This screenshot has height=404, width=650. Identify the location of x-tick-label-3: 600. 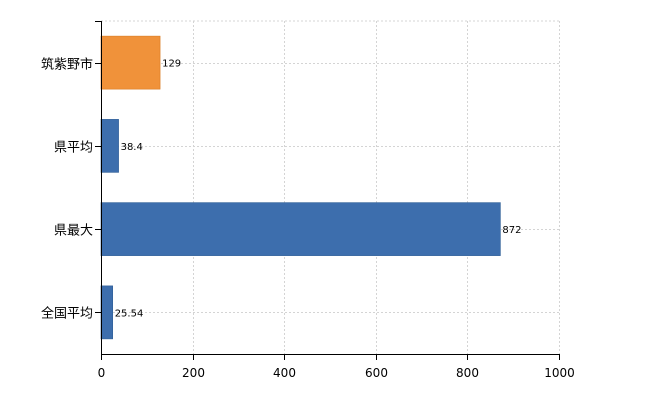
(376, 373).